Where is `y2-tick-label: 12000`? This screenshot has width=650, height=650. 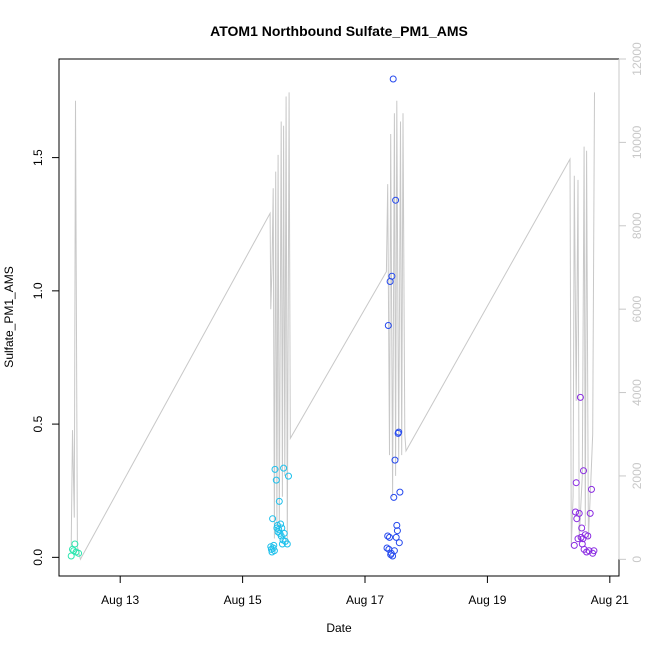 y2-tick-label: 12000 is located at coordinates (637, 59).